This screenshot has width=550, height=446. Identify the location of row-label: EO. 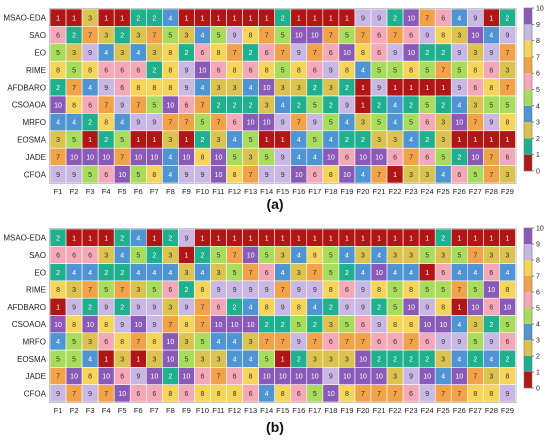
(40, 272).